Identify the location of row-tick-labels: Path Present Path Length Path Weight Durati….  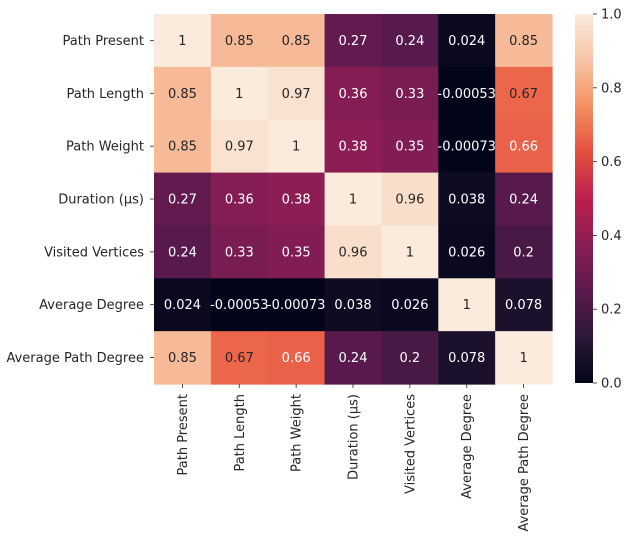
(80, 200).